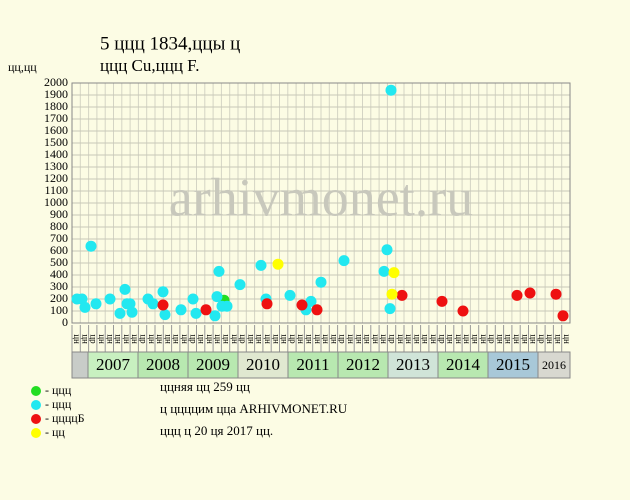 This screenshot has height=500, width=630. I want to click on legend-label: - цц, so click(55, 432).